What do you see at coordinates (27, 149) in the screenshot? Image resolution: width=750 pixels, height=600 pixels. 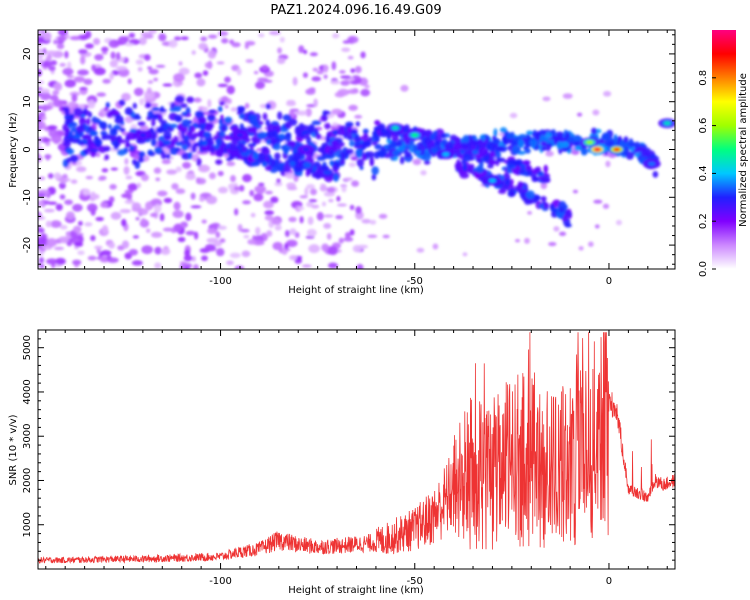 I see `y-tick-label: 0` at bounding box center [27, 149].